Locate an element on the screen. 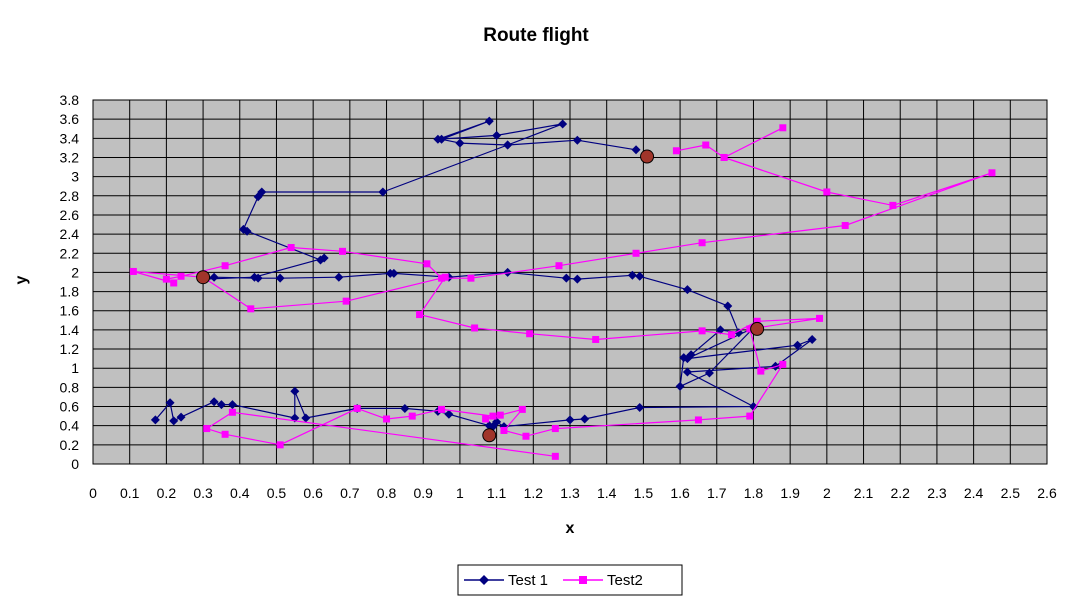  y-tick-label: 2.4 is located at coordinates (70, 234).